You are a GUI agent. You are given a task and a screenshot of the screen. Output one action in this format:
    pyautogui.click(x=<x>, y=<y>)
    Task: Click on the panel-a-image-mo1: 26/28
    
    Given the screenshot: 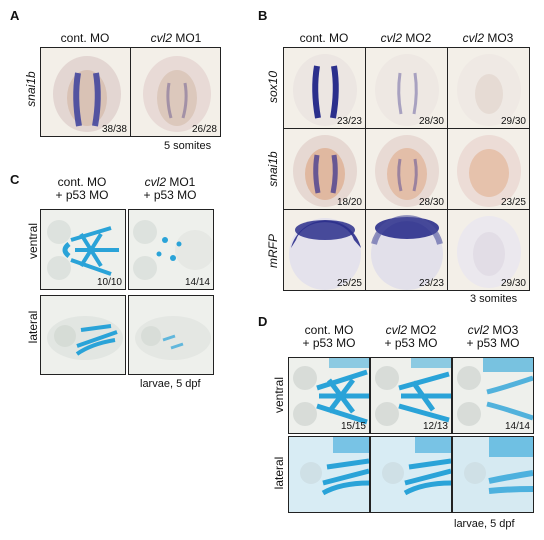 What is the action you would take?
    pyautogui.click(x=175, y=92)
    